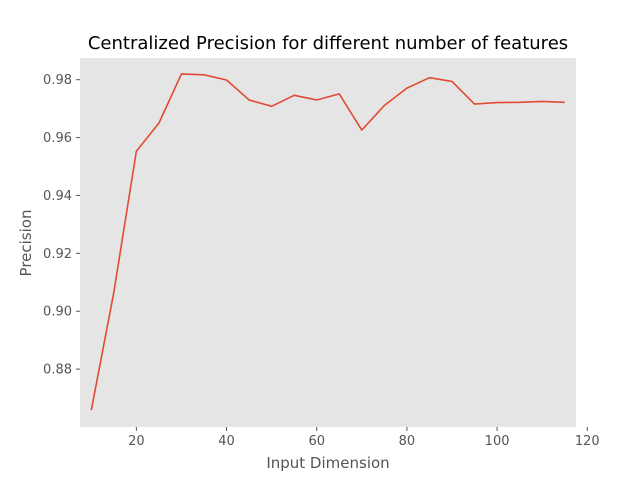 The width and height of the screenshot is (640, 480). I want to click on y-tick-label: 0.94, so click(57, 196).